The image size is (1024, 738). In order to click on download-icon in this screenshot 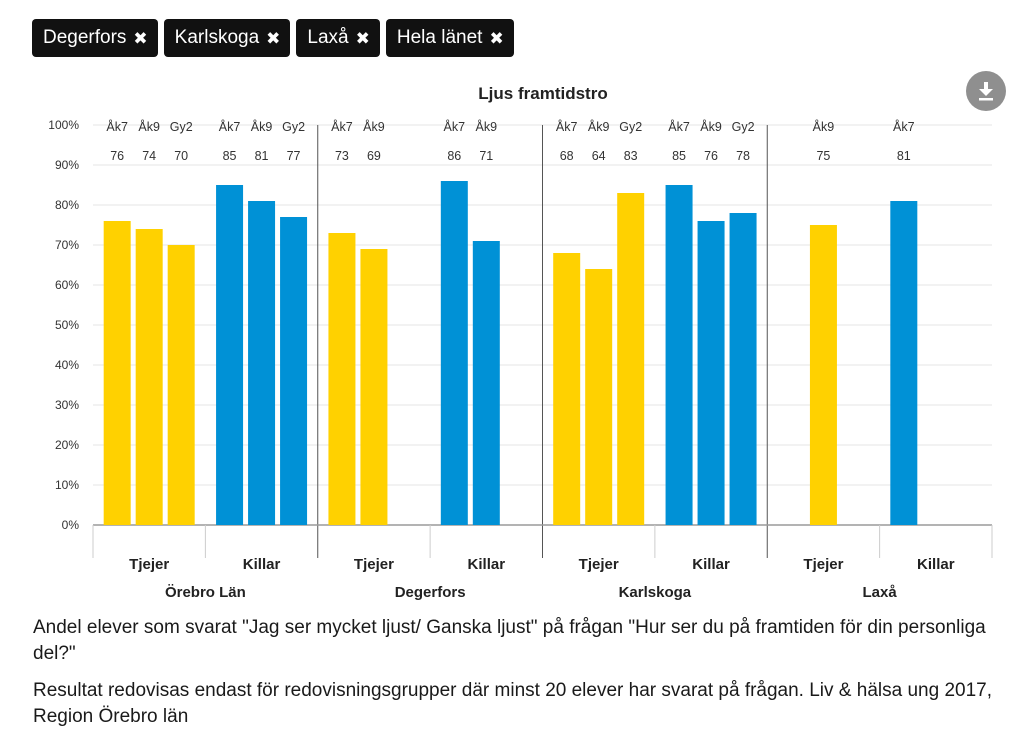, I will do `click(986, 91)`.